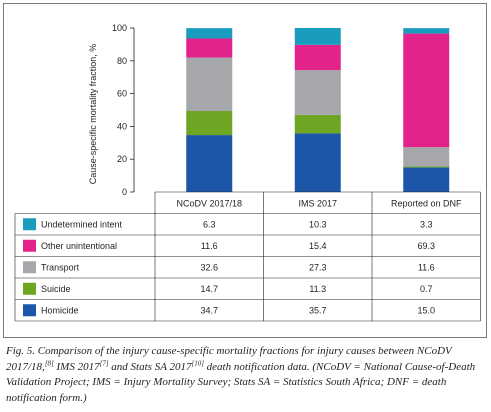  What do you see at coordinates (93, 114) in the screenshot?
I see `y-axis-title: Cause-specific mortality fraction, %` at bounding box center [93, 114].